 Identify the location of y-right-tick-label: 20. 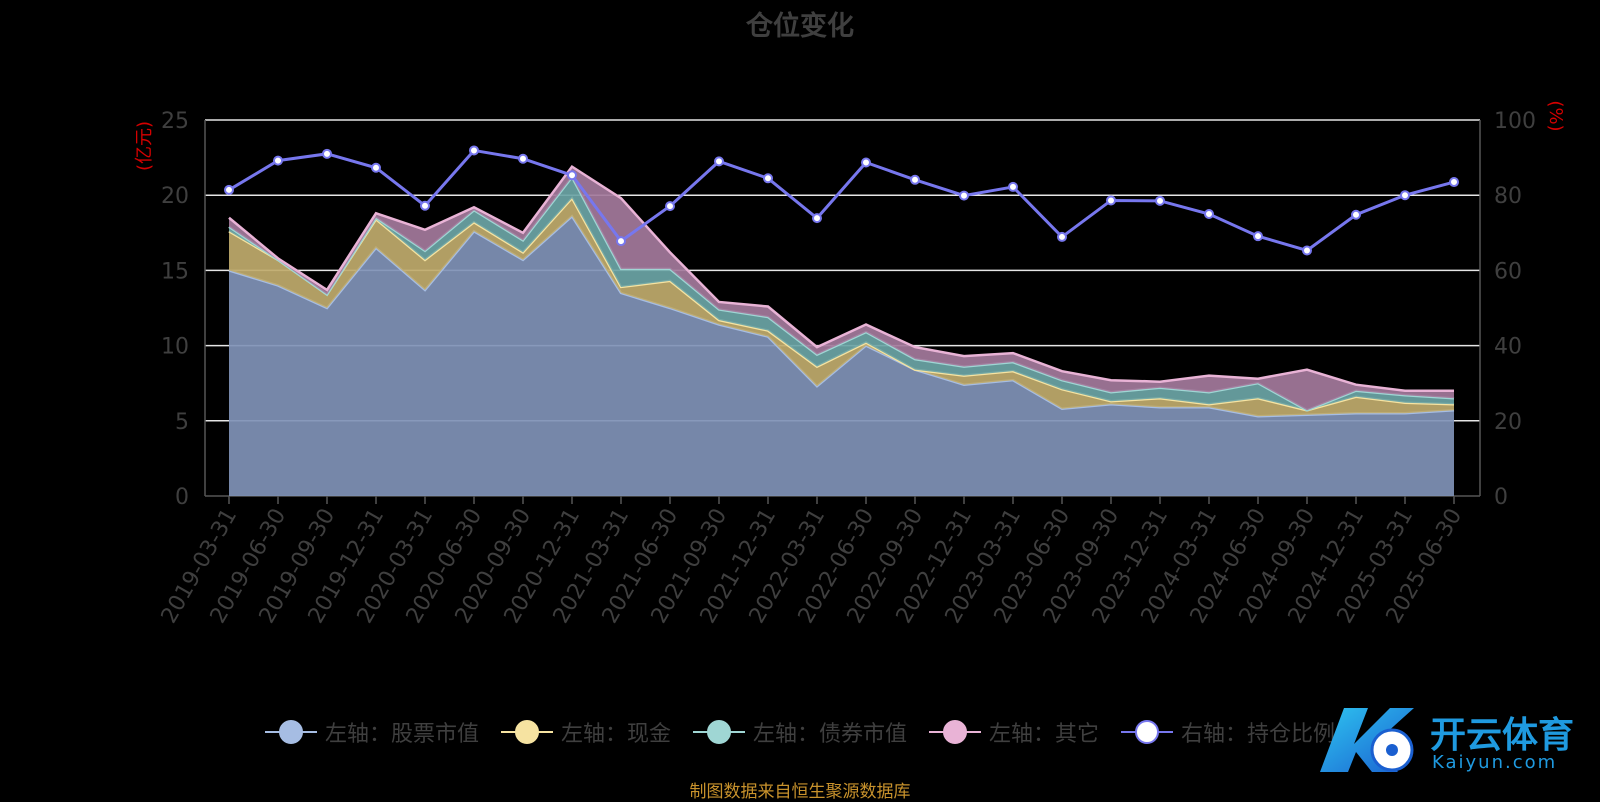
(1508, 422).